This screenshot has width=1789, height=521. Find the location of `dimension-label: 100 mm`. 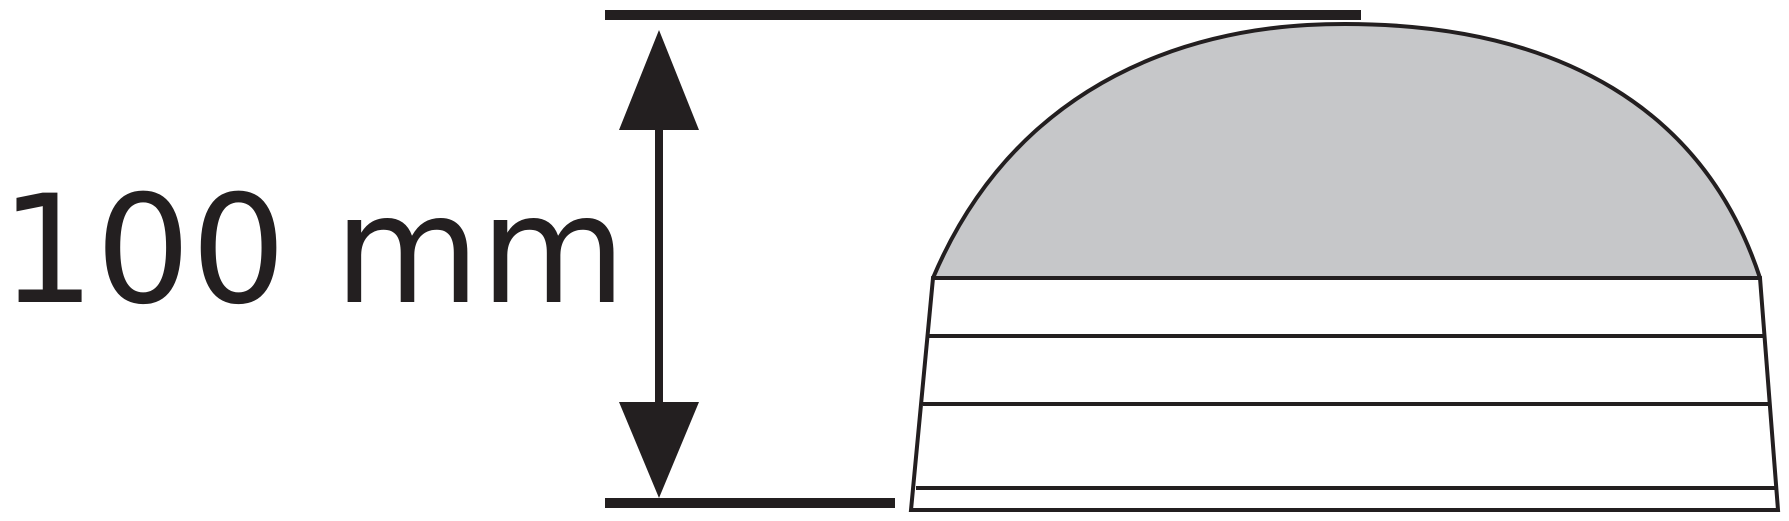

dimension-label: 100 mm is located at coordinates (313, 251).